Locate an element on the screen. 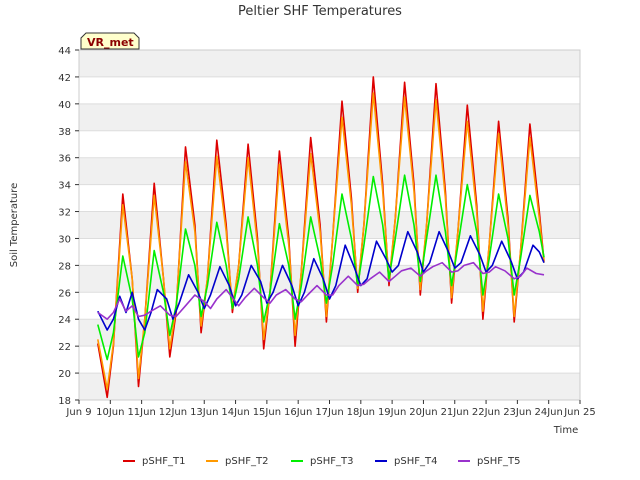 This screenshot has width=640, height=480. x-tick-label: 19Jun is located at coordinates (392, 412).